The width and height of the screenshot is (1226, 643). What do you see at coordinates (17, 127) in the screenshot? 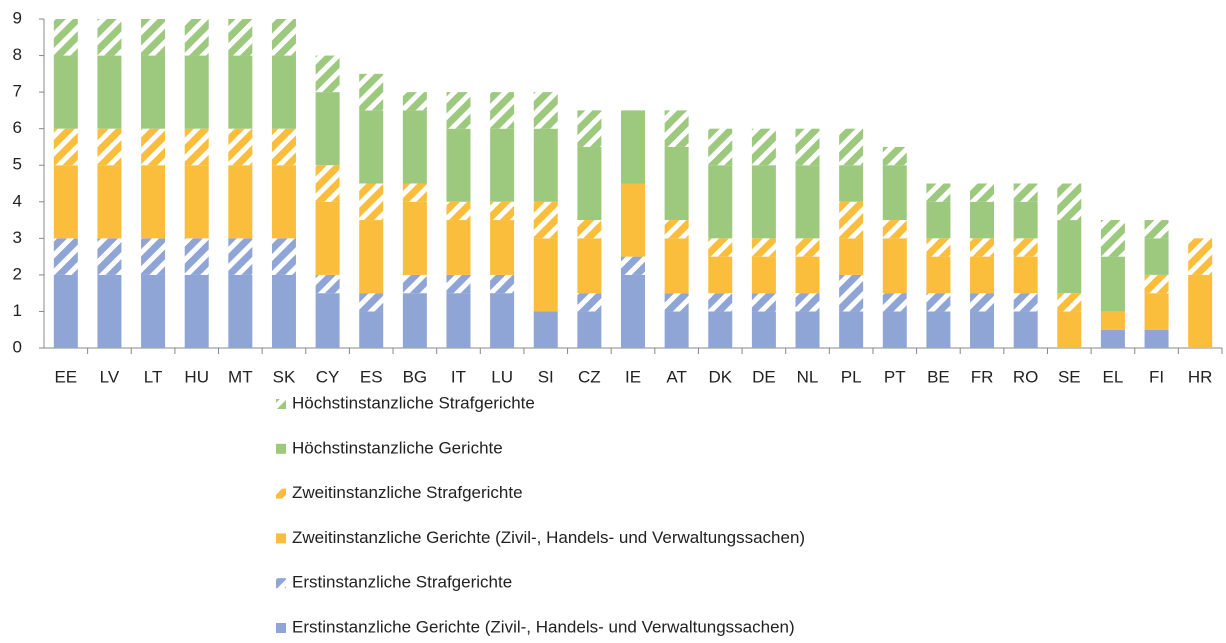
I see `y-tick-label: 6` at bounding box center [17, 127].